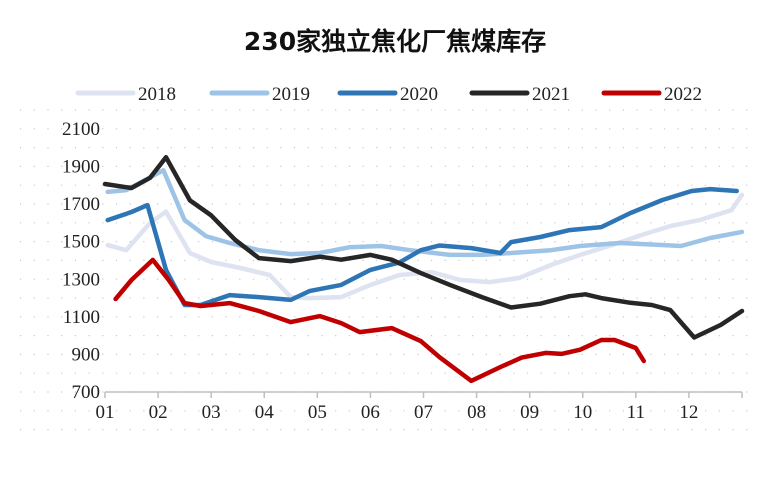 The width and height of the screenshot is (768, 487). Describe the element at coordinates (81, 261) in the screenshot. I see `y-axis: 700 900 1100 1300 1500 1700 1900 2100` at that location.